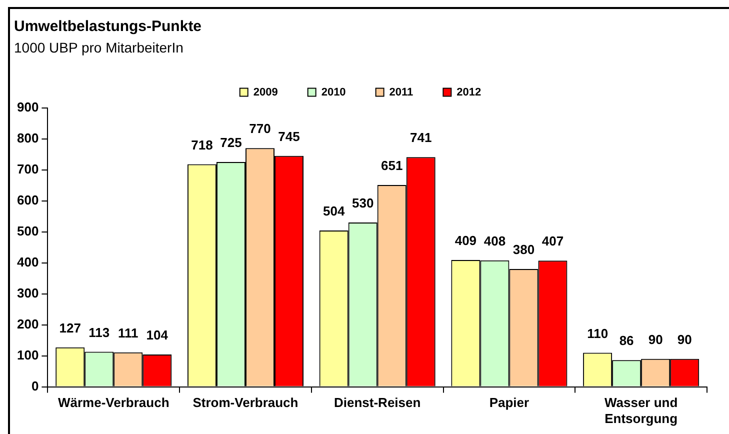  What do you see at coordinates (27, 324) in the screenshot?
I see `y-tick-label: 200` at bounding box center [27, 324].